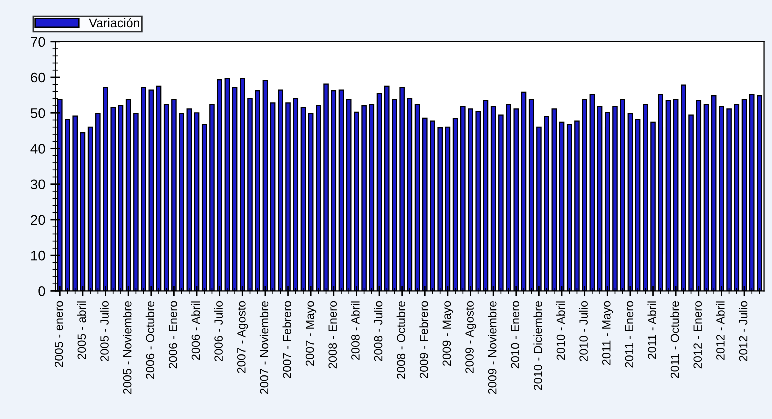 The height and width of the screenshot is (419, 772). Describe the element at coordinates (698, 335) in the screenshot. I see `x-tick-label: 2012 - Enero` at that location.